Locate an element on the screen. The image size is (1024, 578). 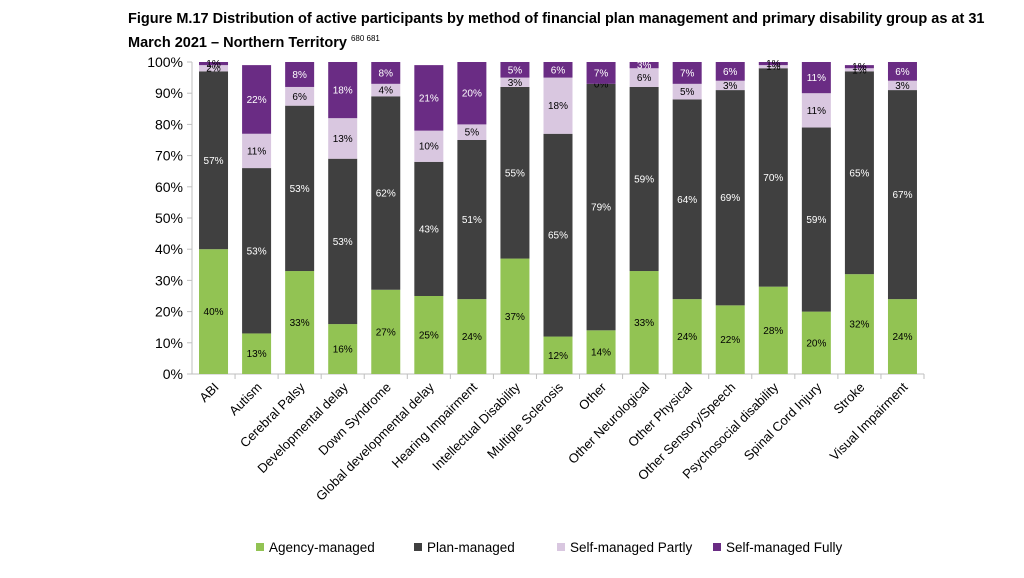
y-tick-label: 60% is located at coordinates (169, 187).